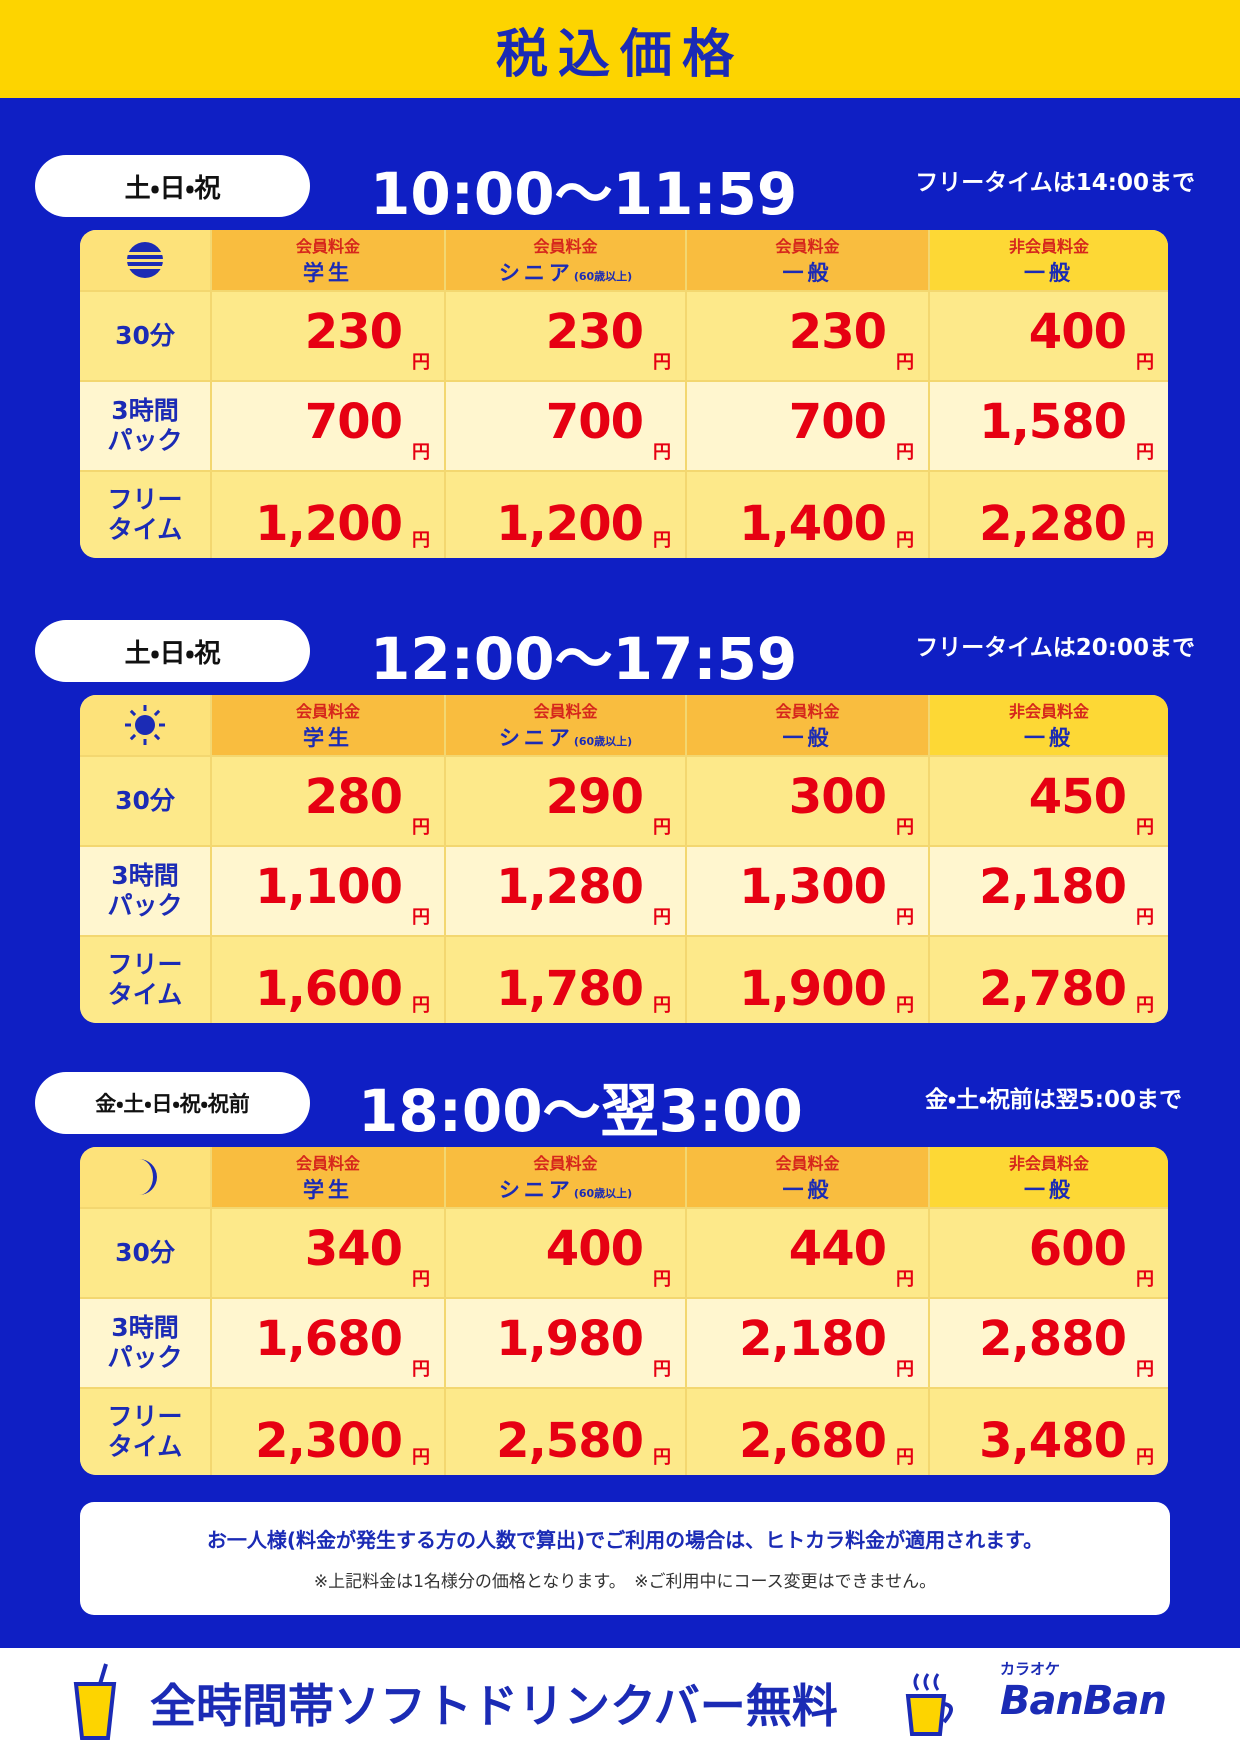 The image size is (1240, 1754). I want to click on price-cell: 2,280 円, so click(1048, 514).